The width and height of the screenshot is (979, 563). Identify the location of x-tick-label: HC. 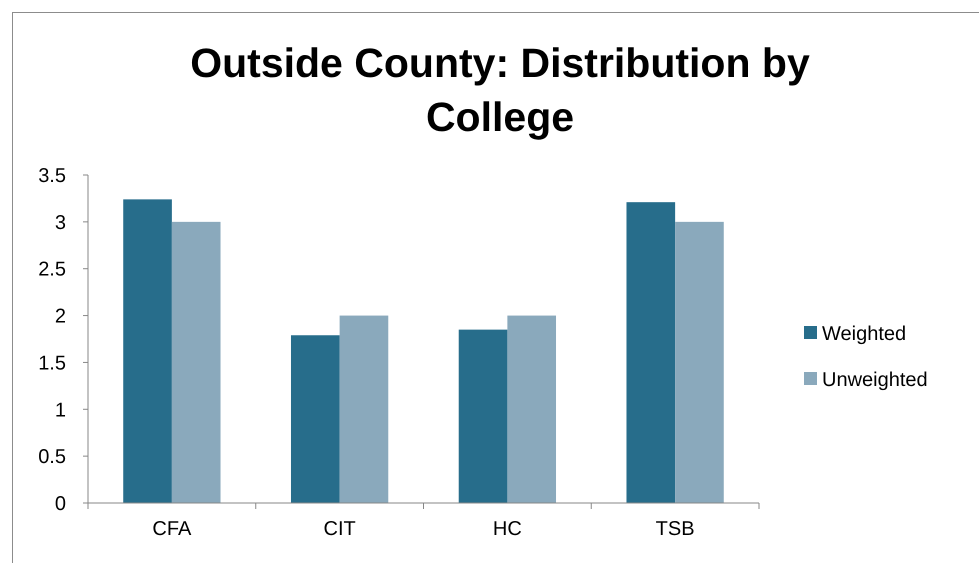
(507, 529).